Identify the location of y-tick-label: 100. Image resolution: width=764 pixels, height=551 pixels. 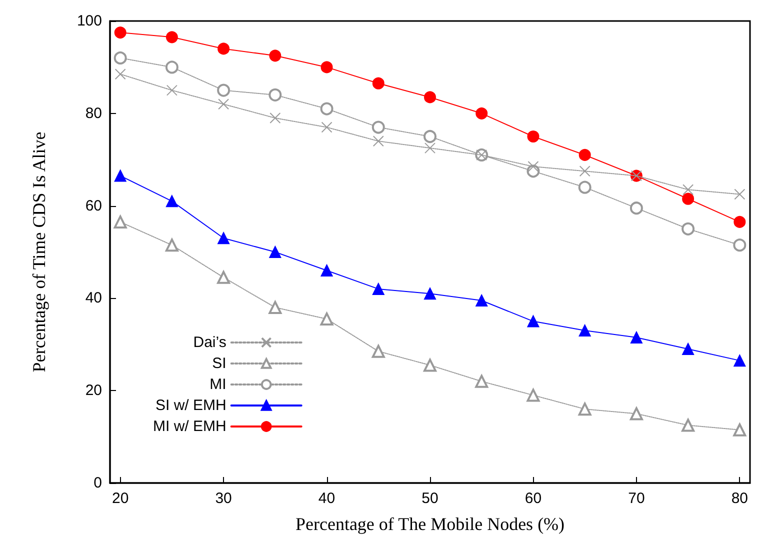
(89, 21).